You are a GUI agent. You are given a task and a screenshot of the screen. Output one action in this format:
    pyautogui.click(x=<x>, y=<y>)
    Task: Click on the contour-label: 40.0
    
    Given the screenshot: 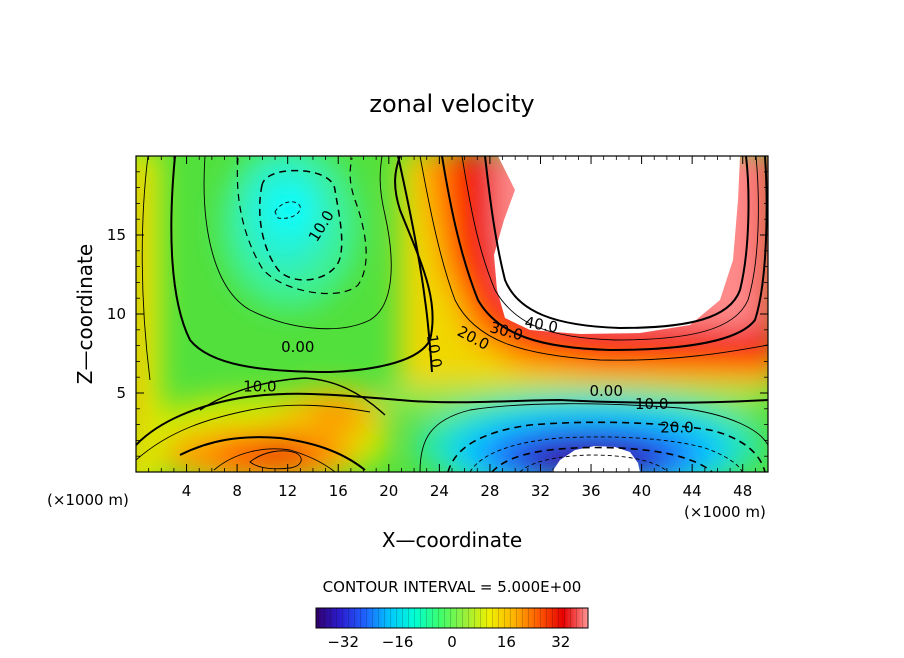 What is the action you would take?
    pyautogui.click(x=541, y=325)
    